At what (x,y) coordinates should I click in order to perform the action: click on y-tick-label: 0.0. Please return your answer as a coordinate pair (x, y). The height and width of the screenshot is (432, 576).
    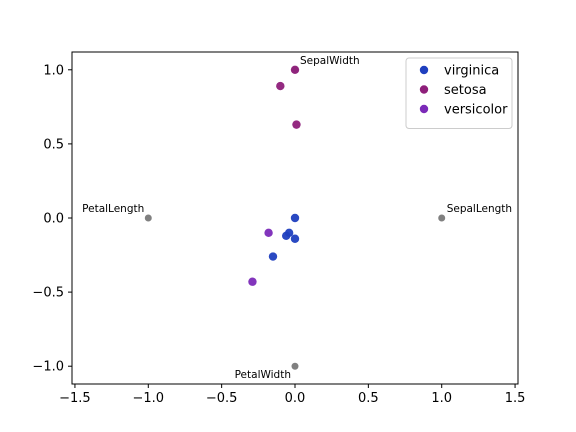
    Looking at the image, I should click on (53, 219).